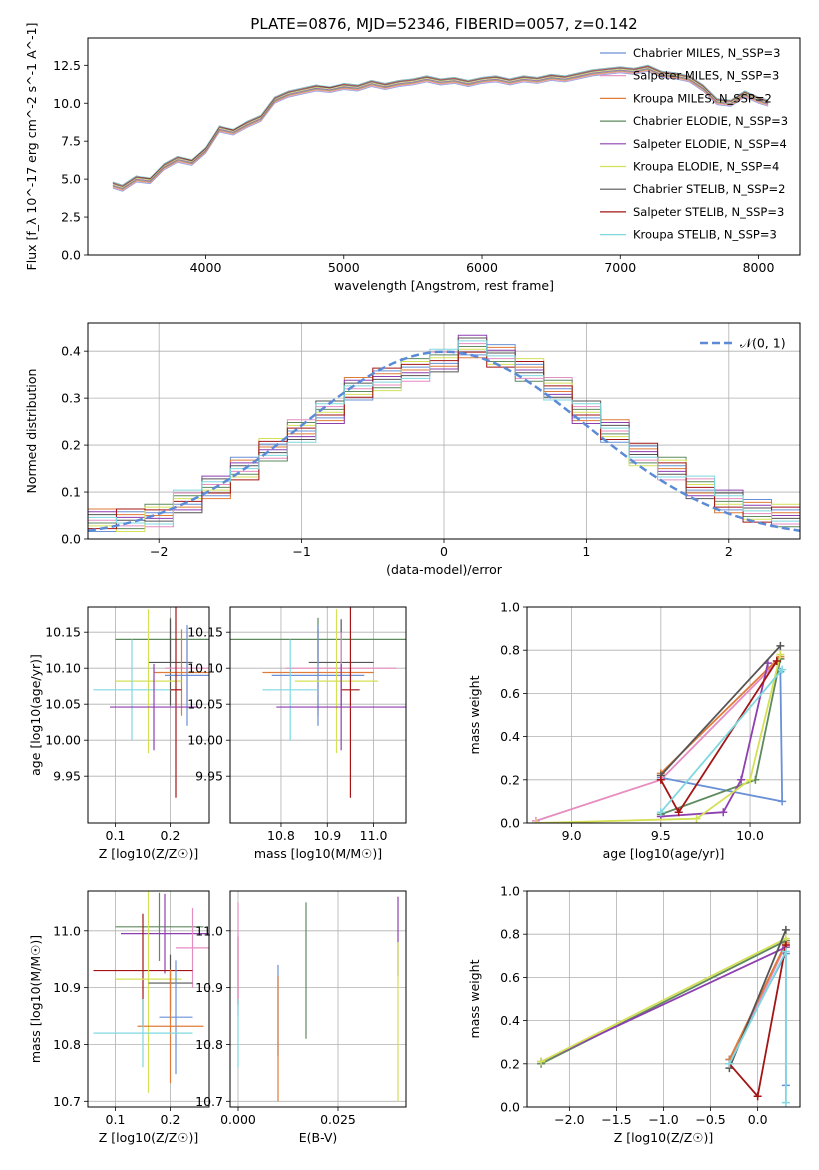  Describe the element at coordinates (281, 835) in the screenshot. I see `x-tick-label: 10.8` at that location.